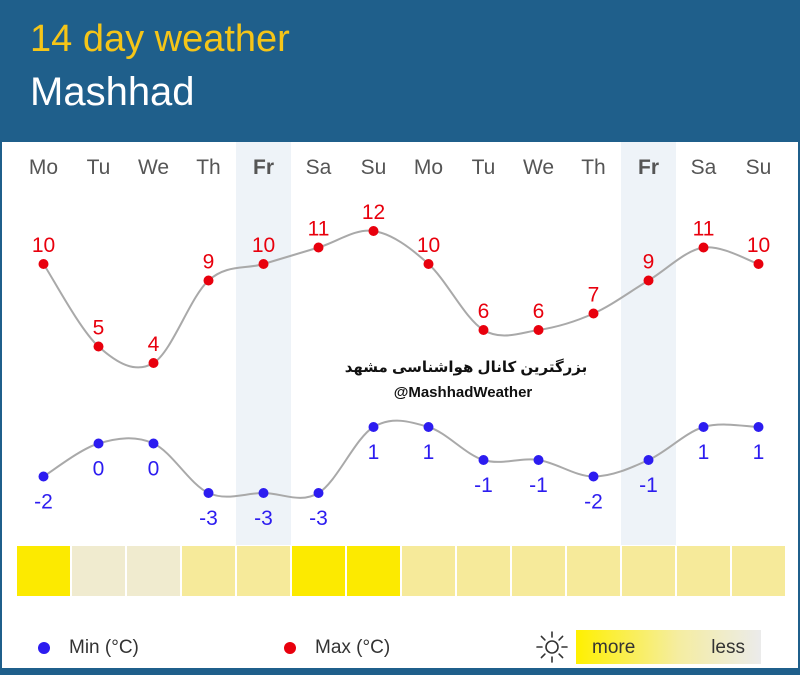 This screenshot has width=800, height=675. I want to click on city-name: Mashhad, so click(112, 92).